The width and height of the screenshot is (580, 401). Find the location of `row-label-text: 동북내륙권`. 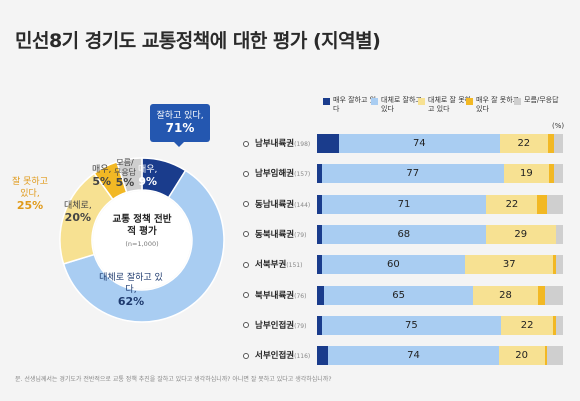

row-label-text: 동북내륙권 is located at coordinates (275, 234).